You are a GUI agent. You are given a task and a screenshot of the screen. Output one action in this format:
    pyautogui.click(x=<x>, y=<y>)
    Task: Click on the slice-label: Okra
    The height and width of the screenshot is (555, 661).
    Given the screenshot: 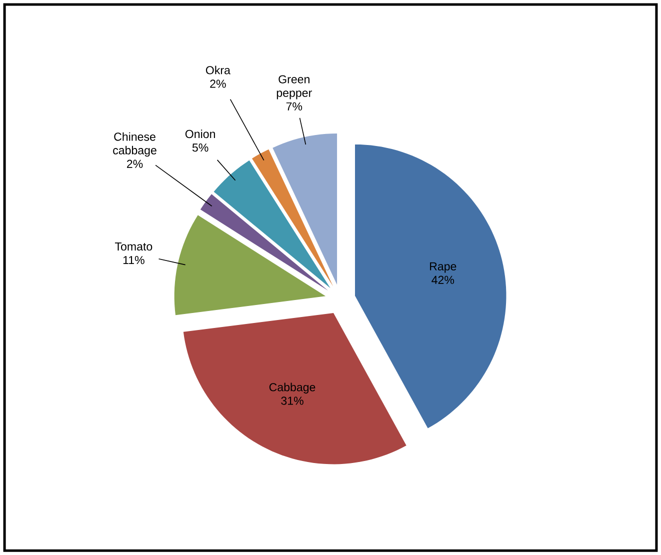 What is the action you would take?
    pyautogui.click(x=218, y=70)
    